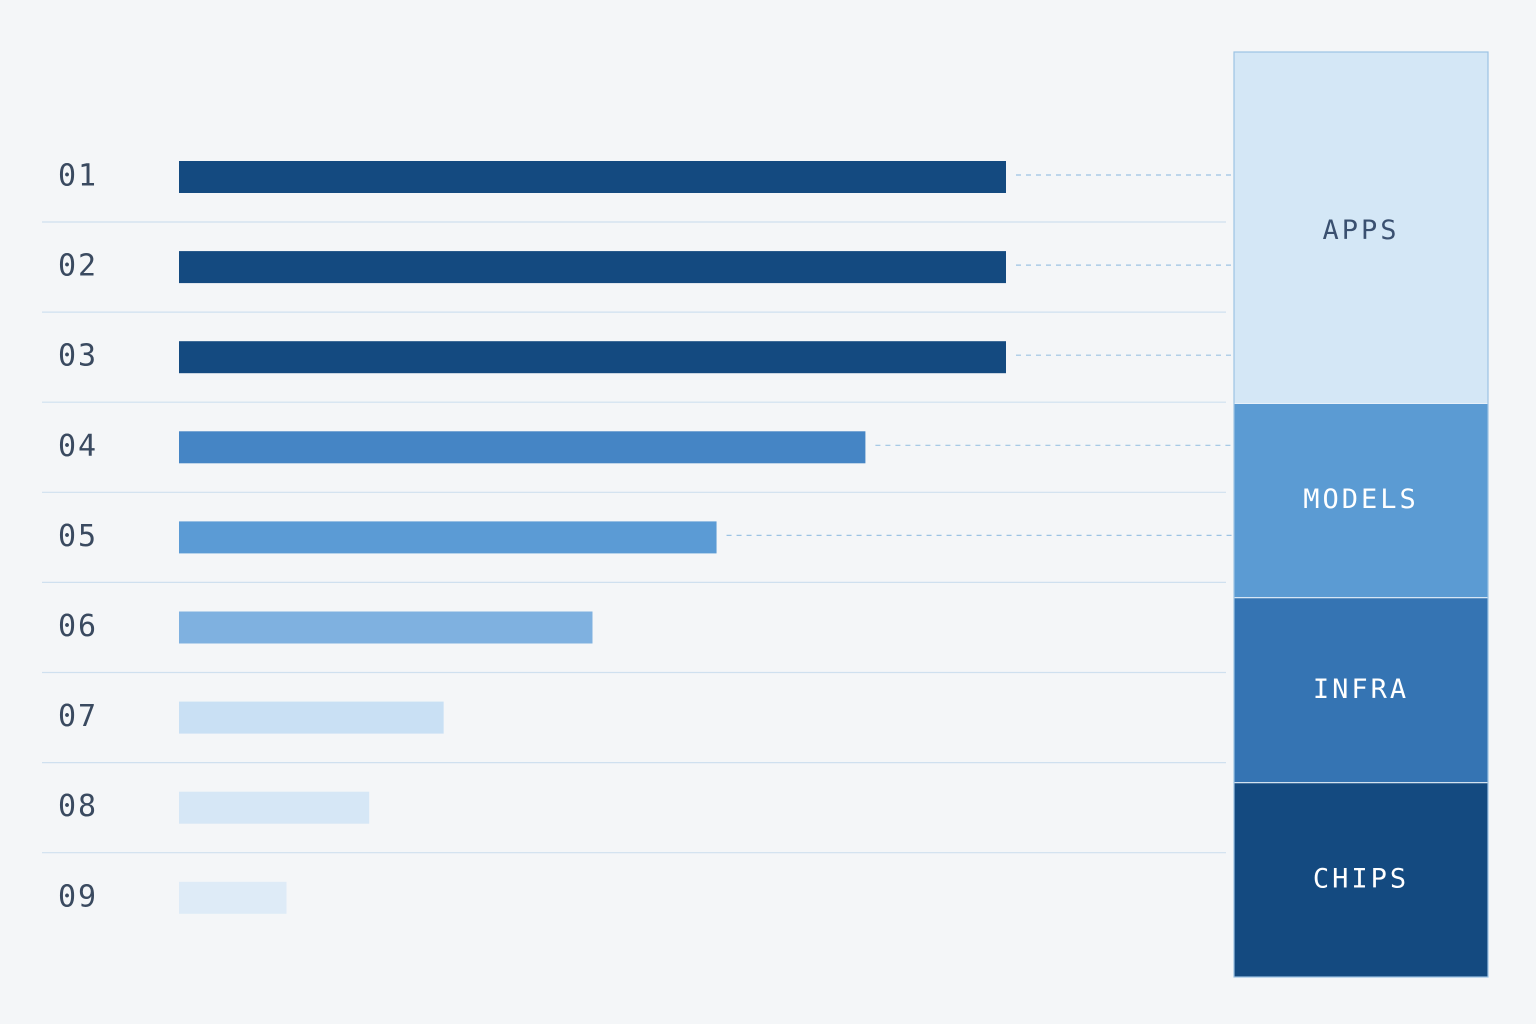  I want to click on row-label: 03, so click(78, 356).